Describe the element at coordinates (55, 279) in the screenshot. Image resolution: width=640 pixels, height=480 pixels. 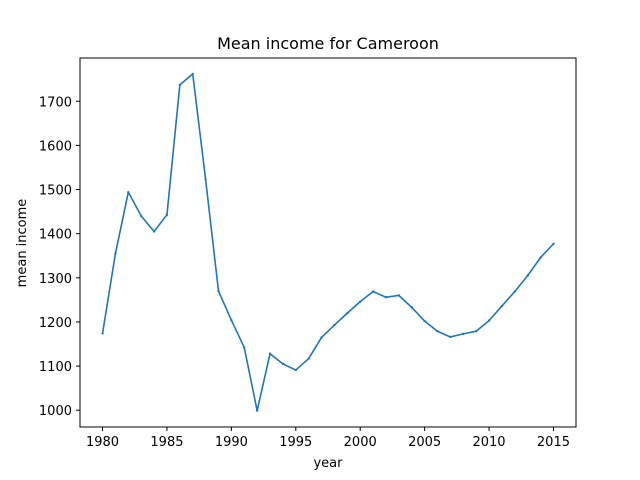
I see `y-tick-label: 1300` at that location.